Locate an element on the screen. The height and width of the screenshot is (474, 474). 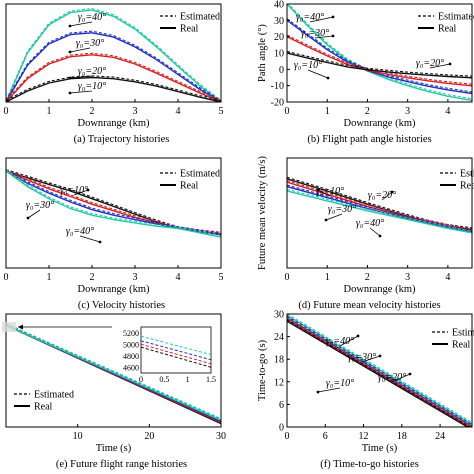
y-tick-label: 12 is located at coordinates (279, 382).